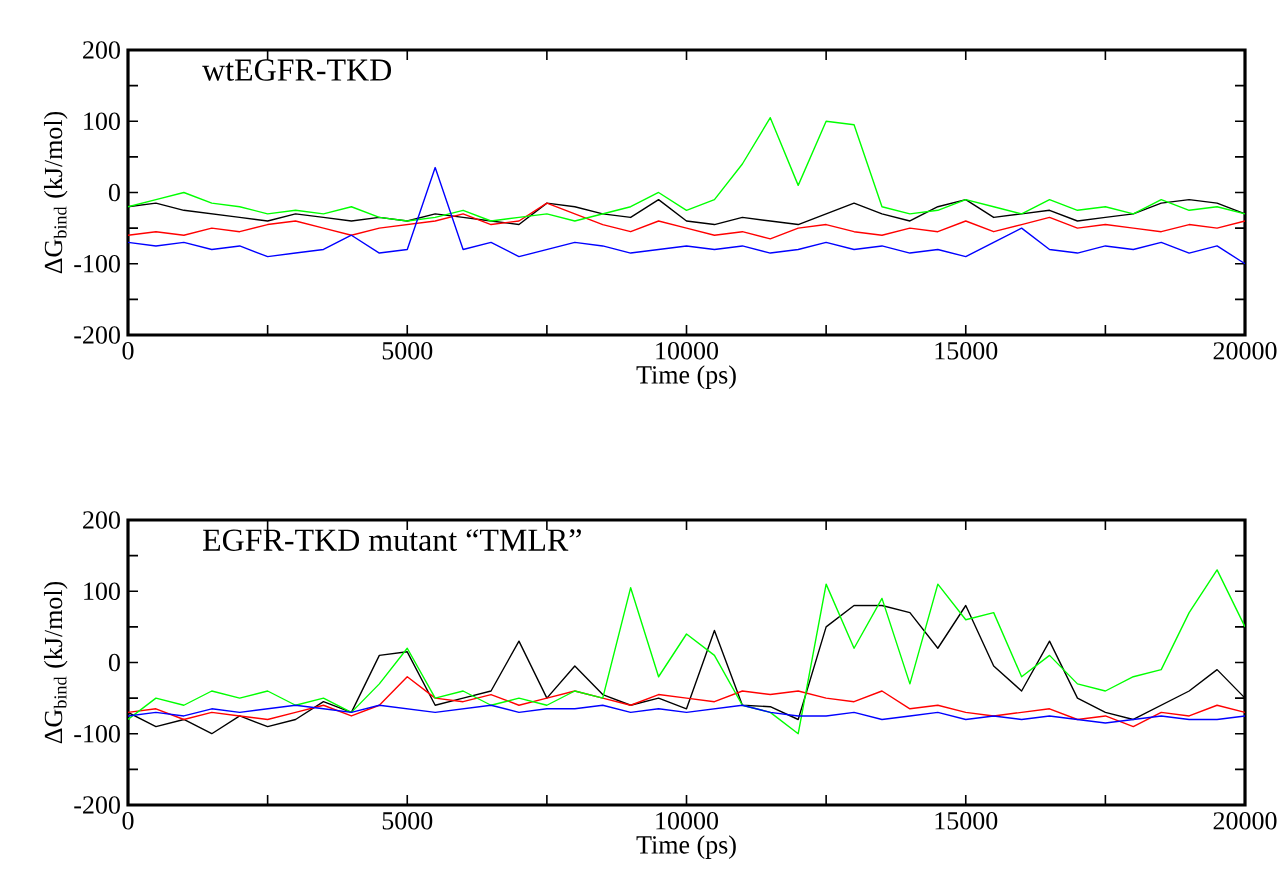 The image size is (1285, 879). I want to click on line-series, so click(687, 702).